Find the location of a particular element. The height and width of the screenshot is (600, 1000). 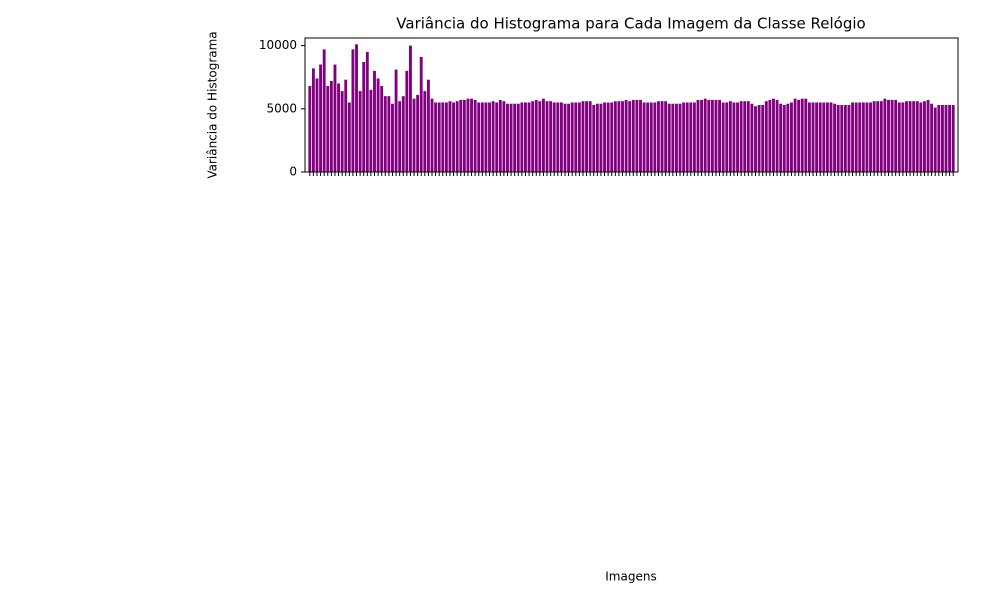

y-tick-label: 10000 is located at coordinates (278, 45).